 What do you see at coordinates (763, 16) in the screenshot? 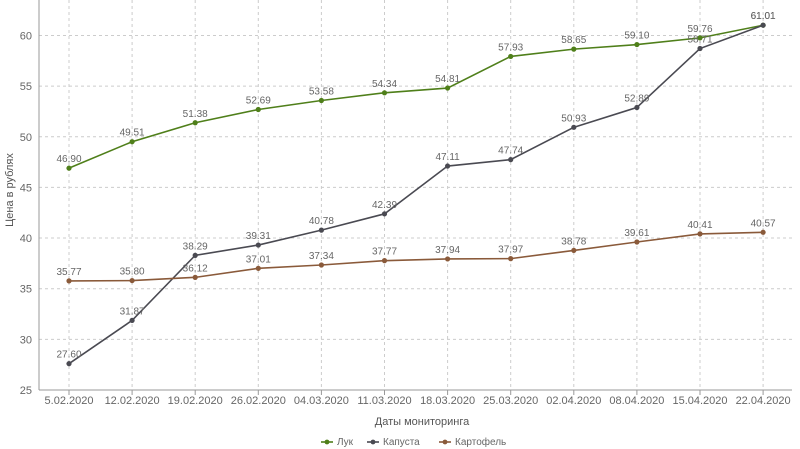
I see `data-label: 61.01` at bounding box center [763, 16].